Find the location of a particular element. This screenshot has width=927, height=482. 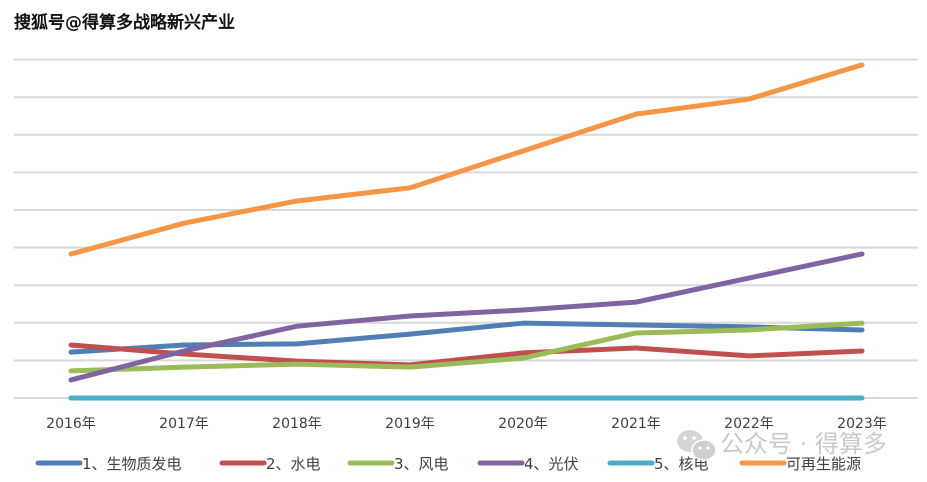

legend-label: 2、水电 is located at coordinates (293, 464).